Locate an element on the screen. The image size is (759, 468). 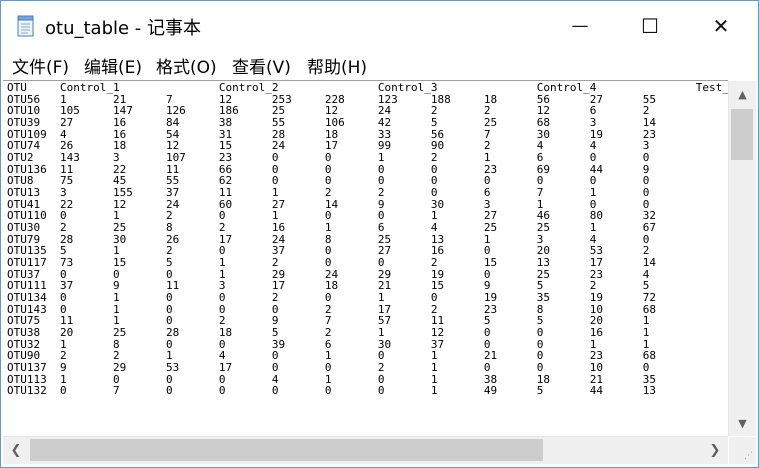
menu-help: 帮助(H) is located at coordinates (337, 68).